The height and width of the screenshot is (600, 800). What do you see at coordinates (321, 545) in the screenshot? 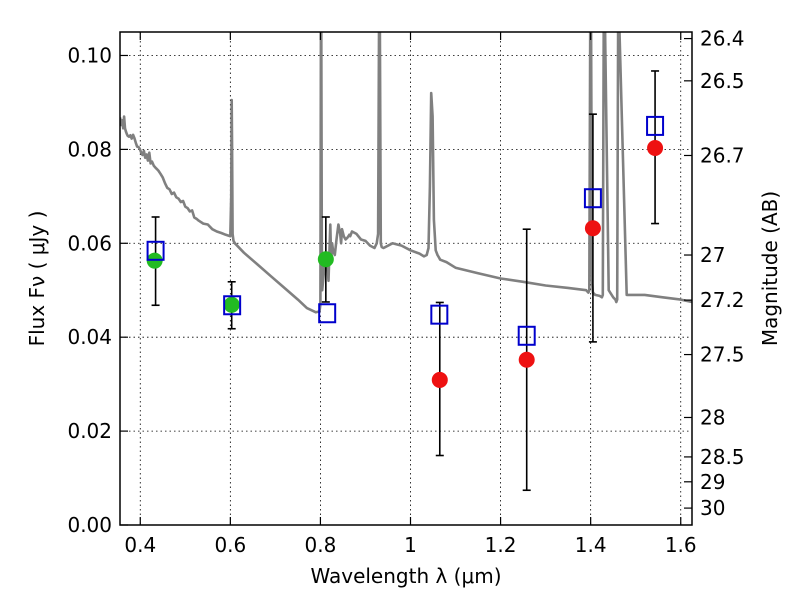
I see `x-tick-label: 0.8` at bounding box center [321, 545].